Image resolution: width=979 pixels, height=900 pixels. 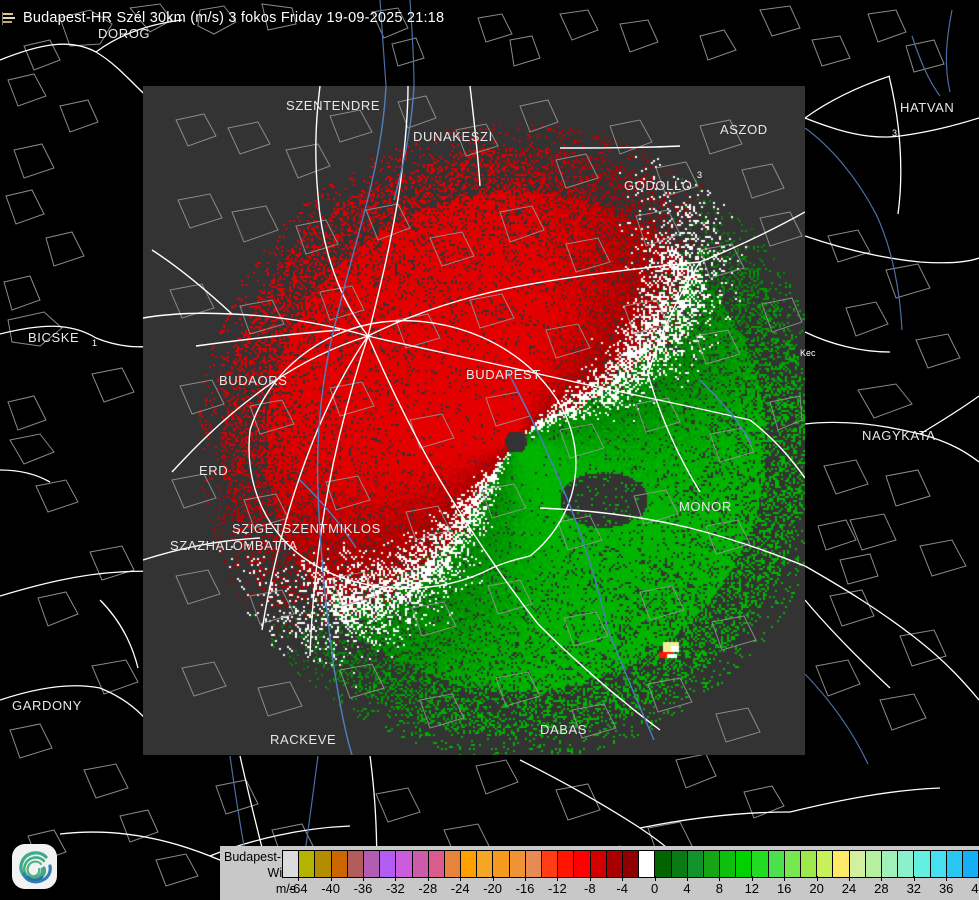 What do you see at coordinates (333, 105) in the screenshot?
I see `place-label: SZENTENDRE` at bounding box center [333, 105].